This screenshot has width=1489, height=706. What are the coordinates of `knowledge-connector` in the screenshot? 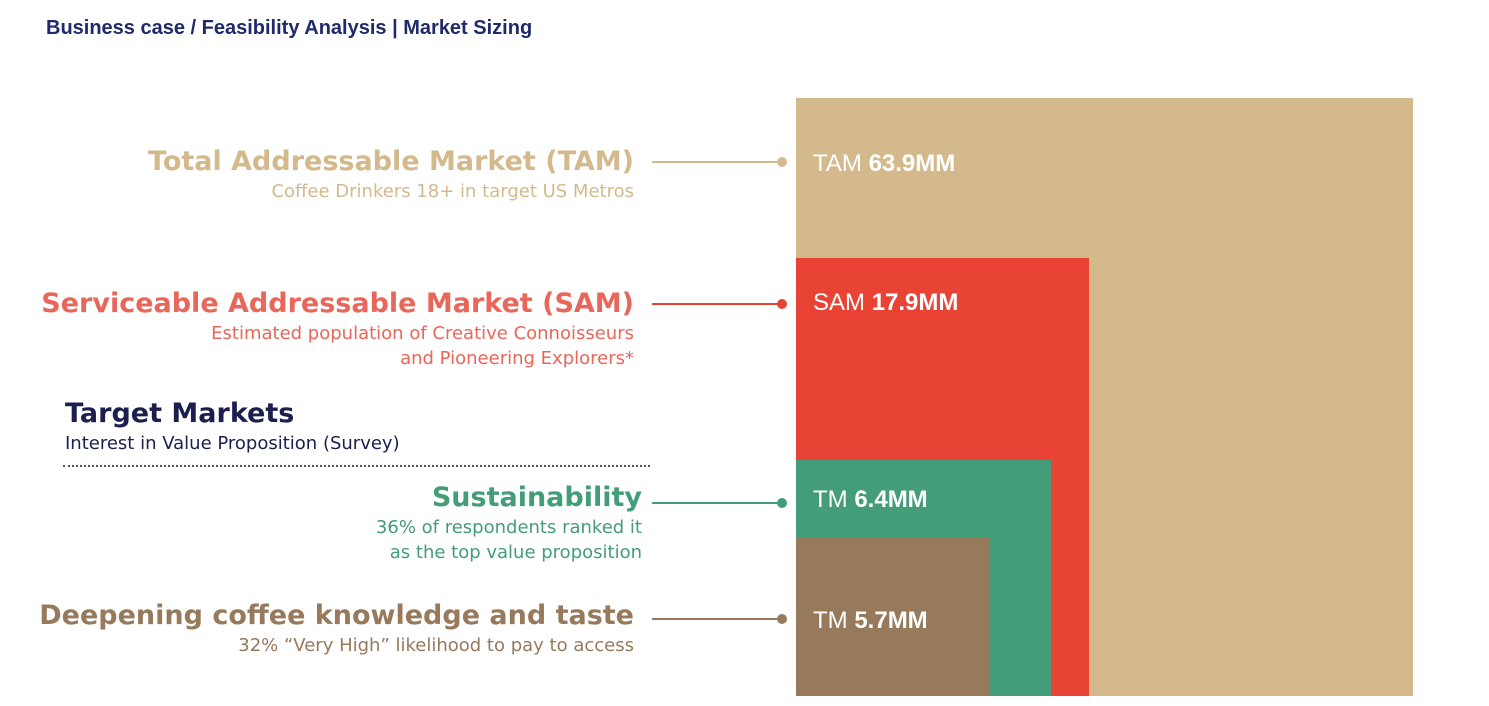 It's located at (719, 619).